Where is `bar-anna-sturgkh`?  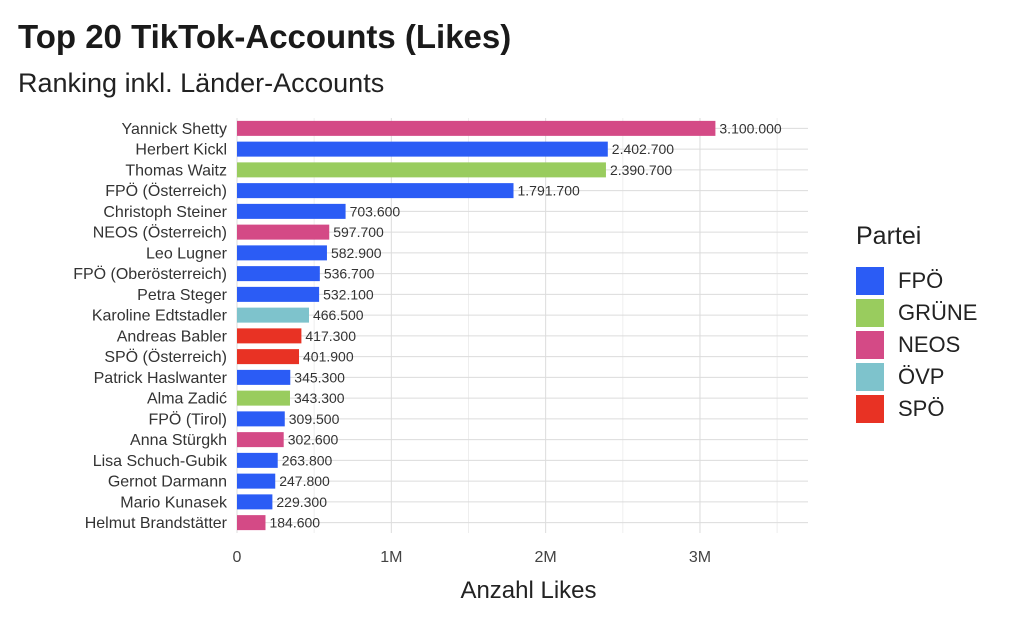 bar-anna-sturgkh is located at coordinates (260, 440).